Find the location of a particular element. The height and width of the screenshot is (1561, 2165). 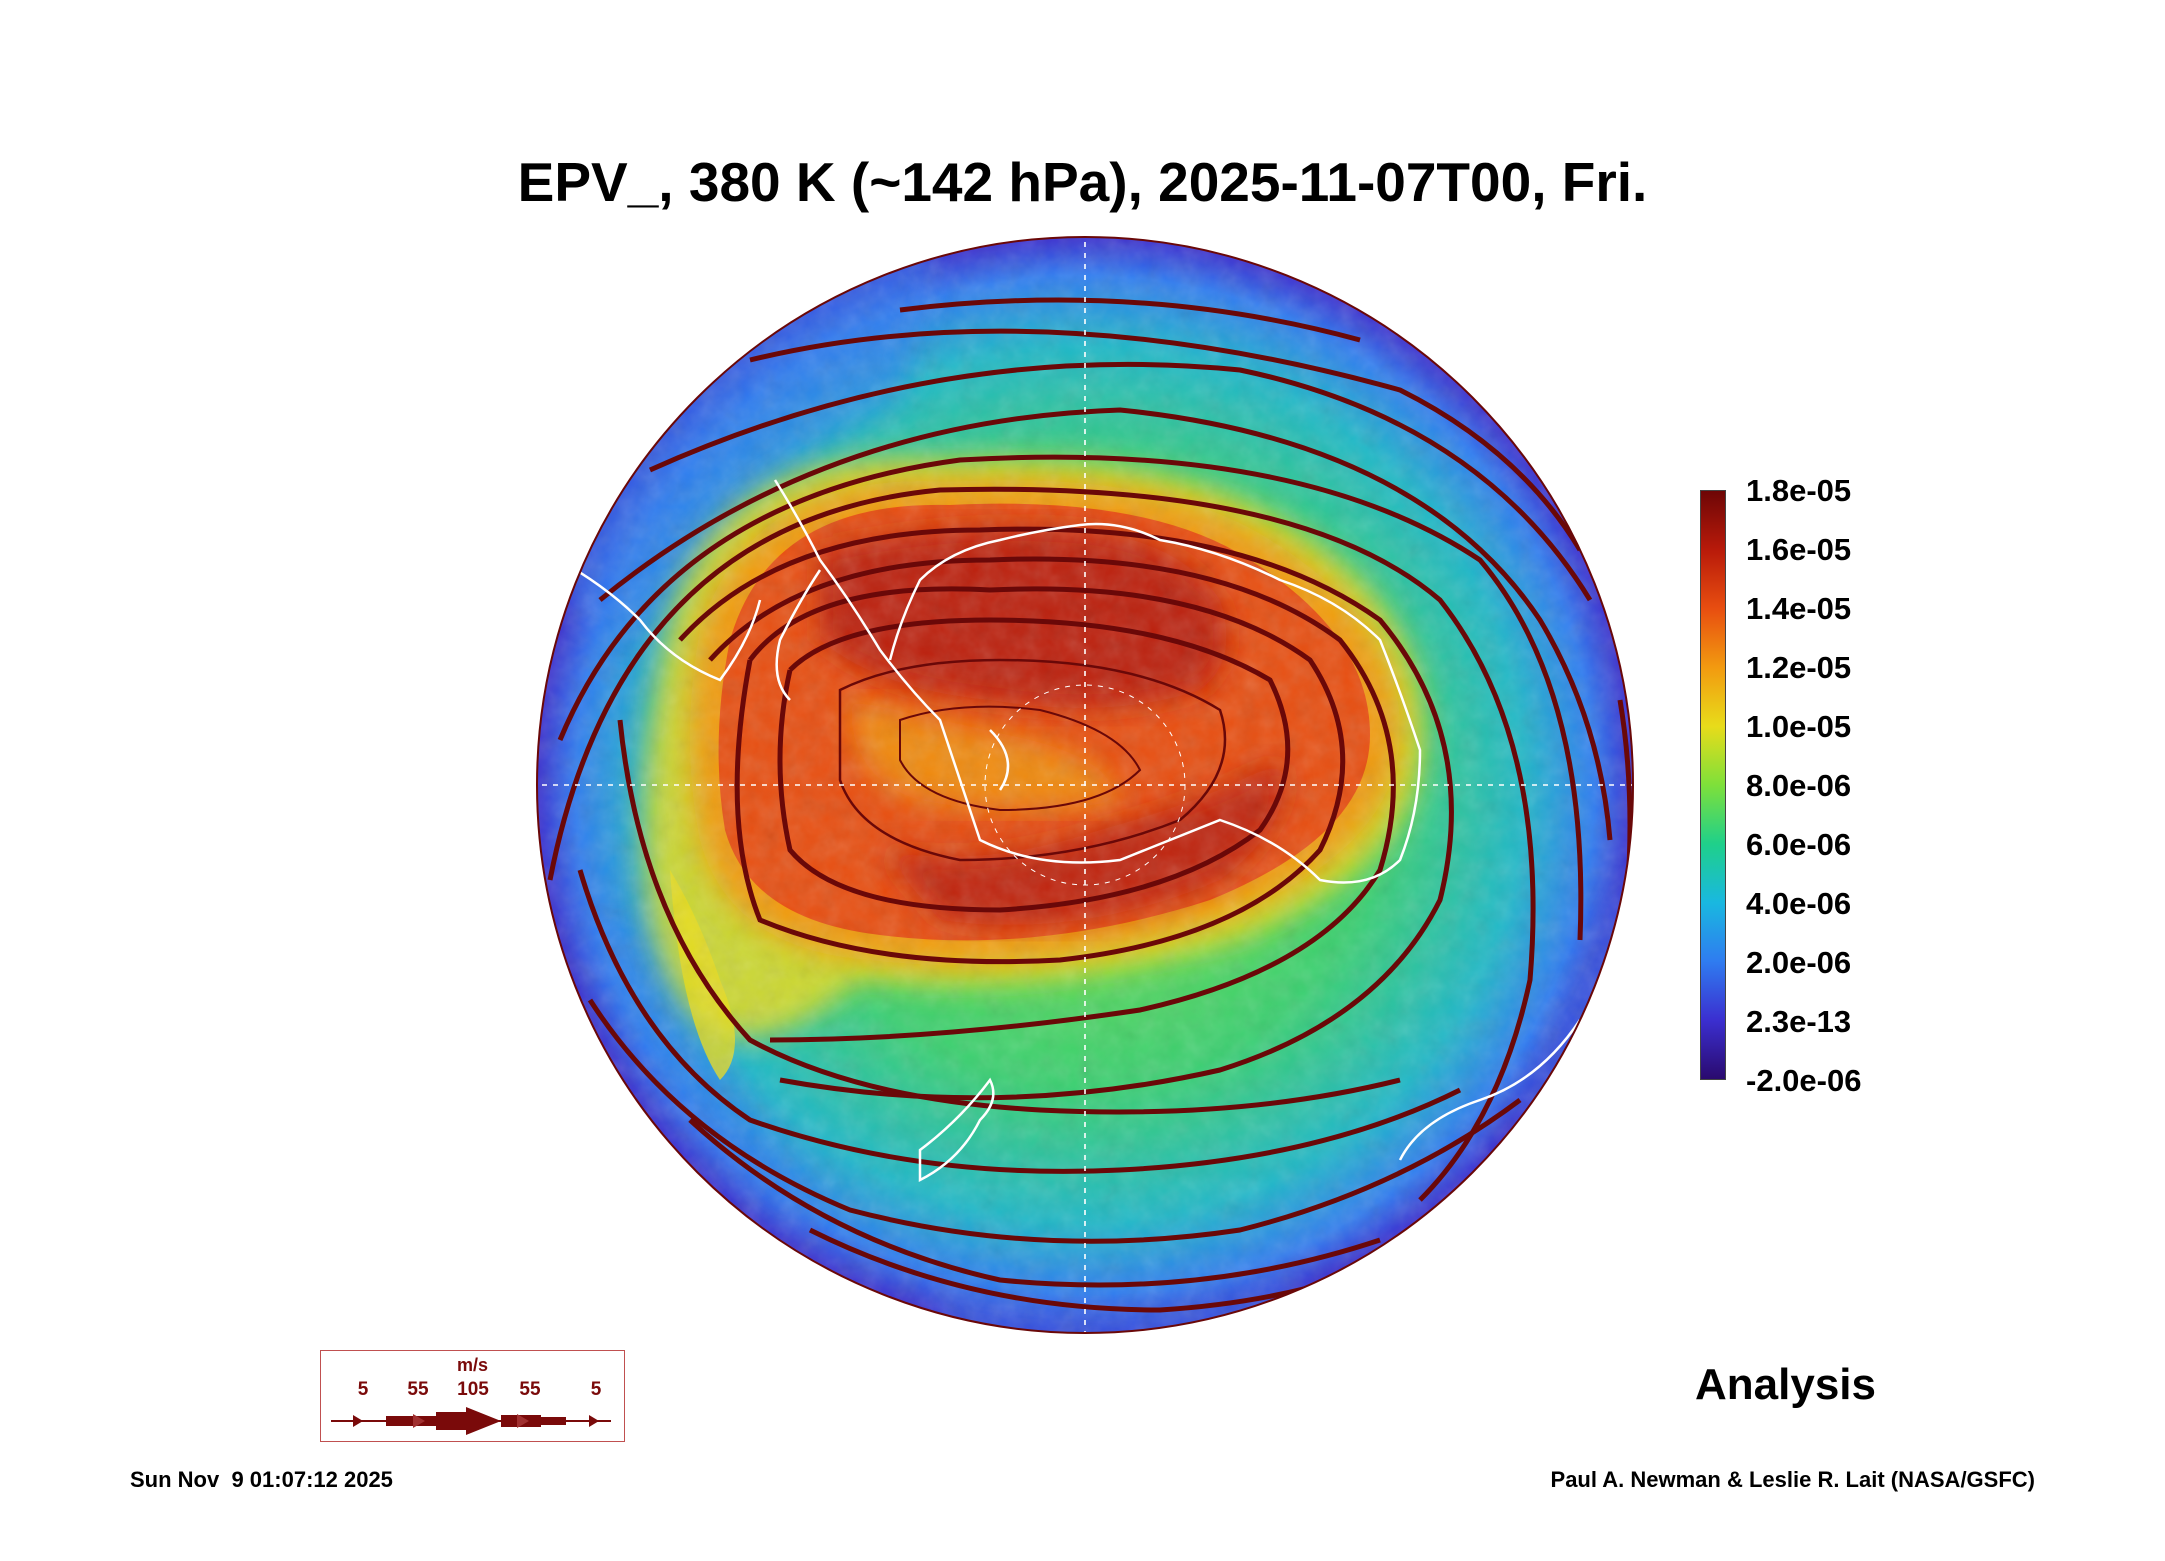

wind-speed-key: m/s 5 55 105 55 5 is located at coordinates (472, 1396).